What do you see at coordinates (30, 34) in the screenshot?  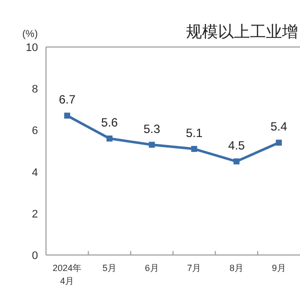 I see `ylabel: (%)` at bounding box center [30, 34].